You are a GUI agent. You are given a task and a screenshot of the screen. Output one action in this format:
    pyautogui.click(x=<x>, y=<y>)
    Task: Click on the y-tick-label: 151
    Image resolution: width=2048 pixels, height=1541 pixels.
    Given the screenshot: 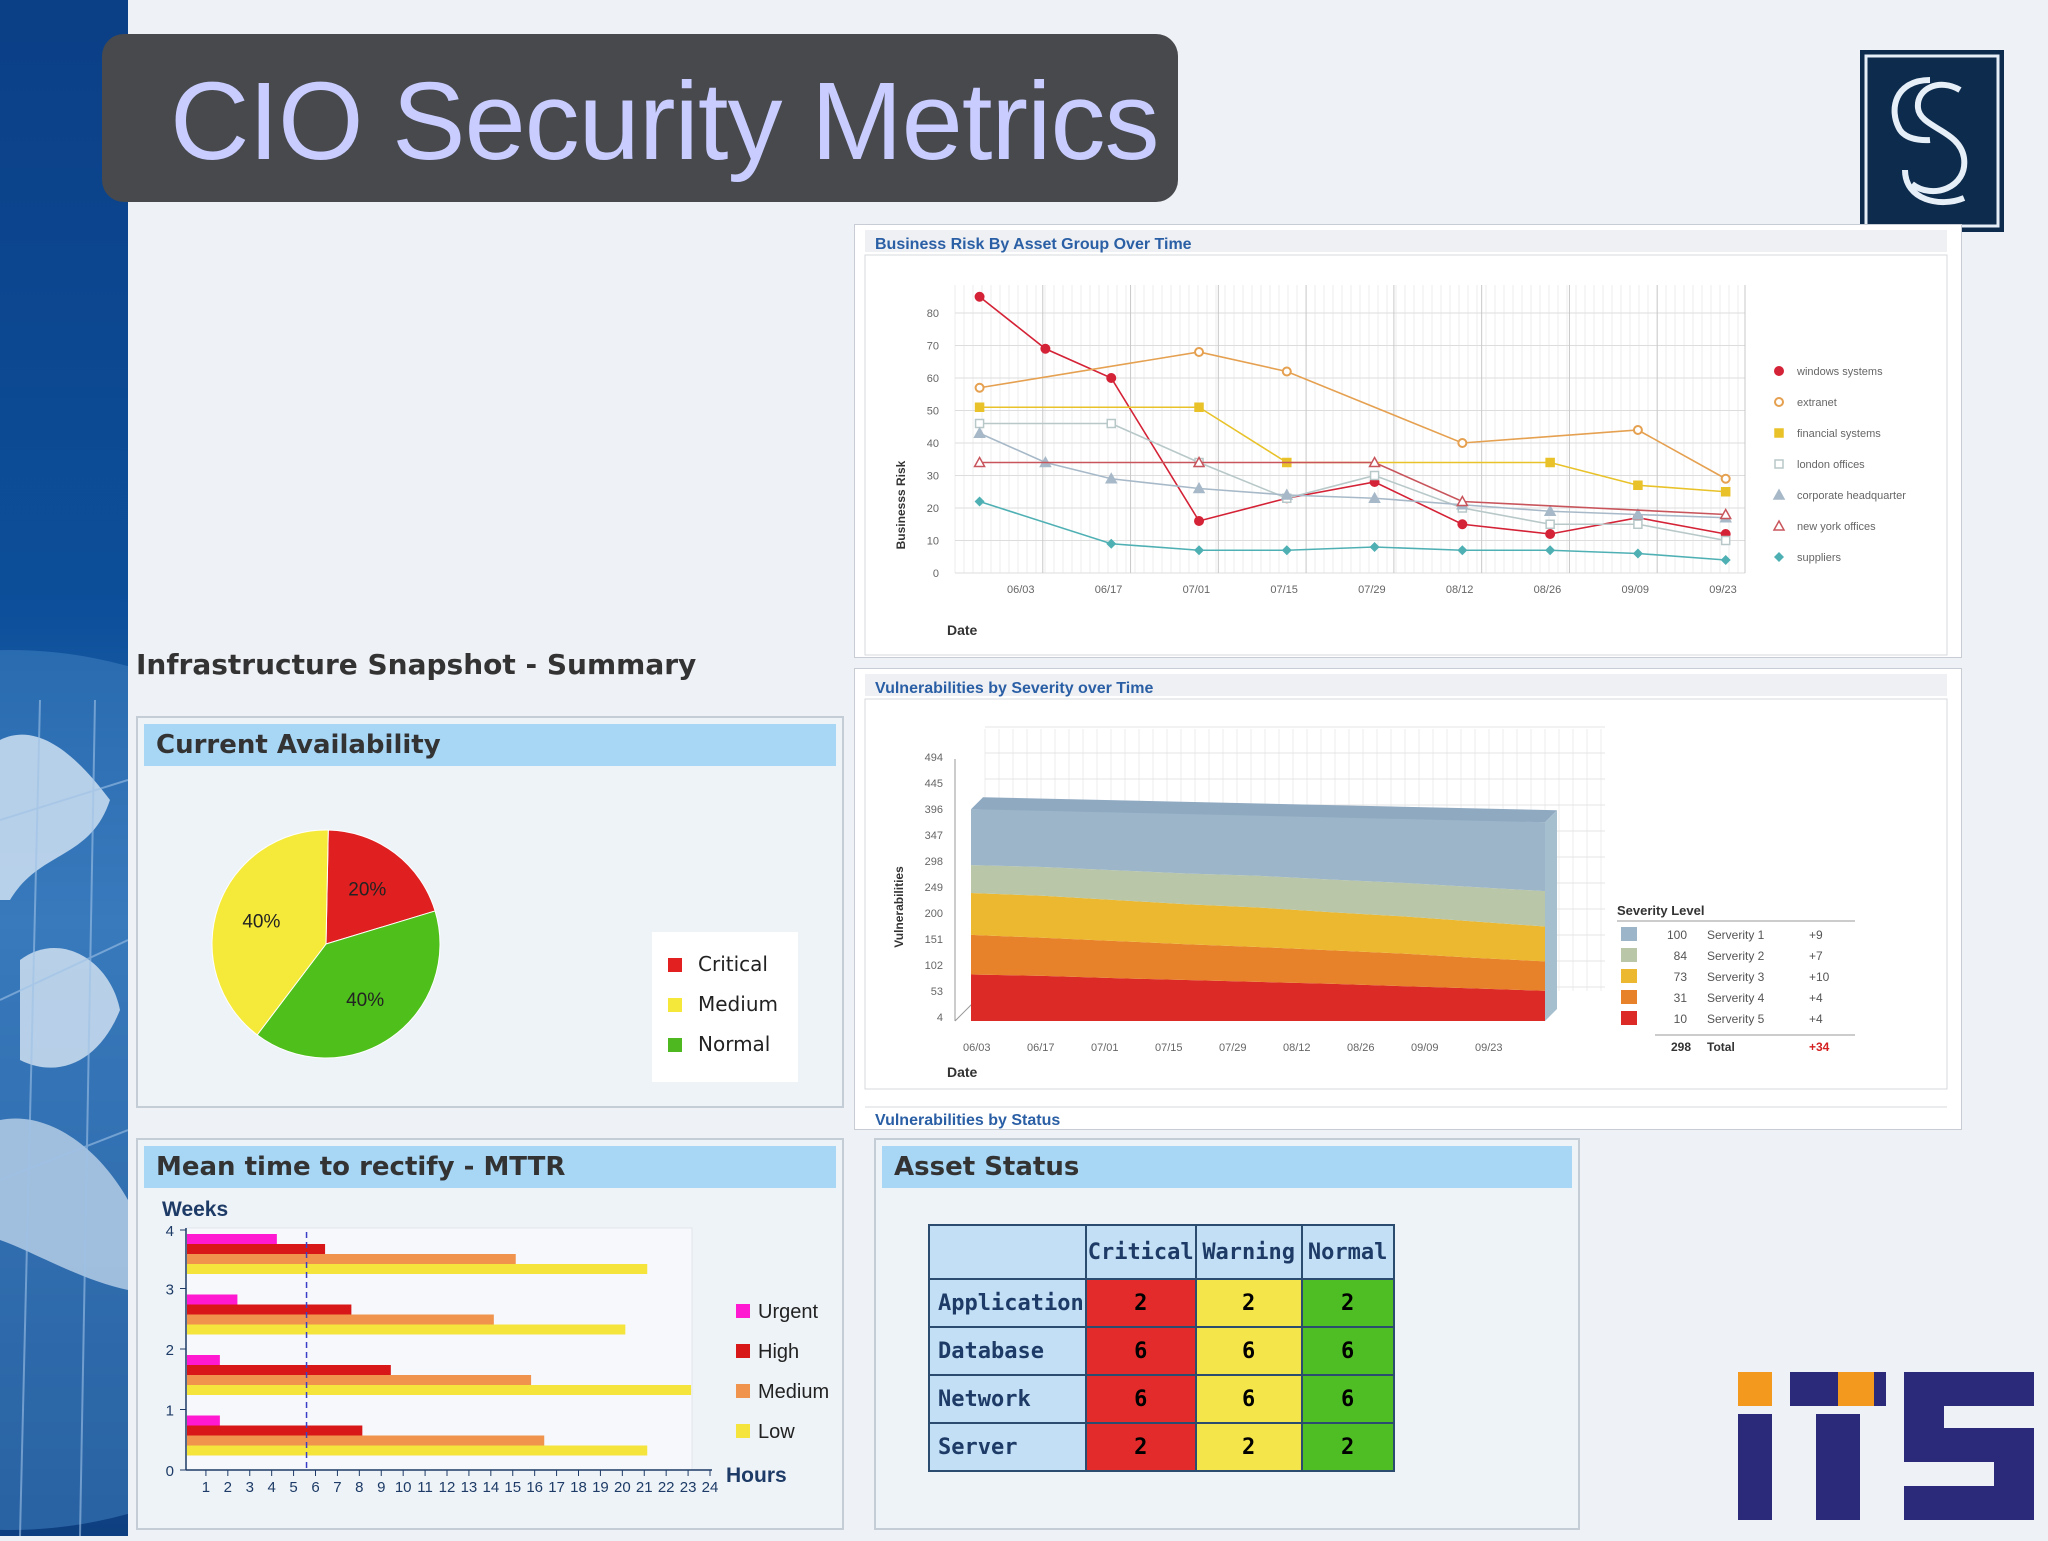 What is the action you would take?
    pyautogui.click(x=934, y=940)
    